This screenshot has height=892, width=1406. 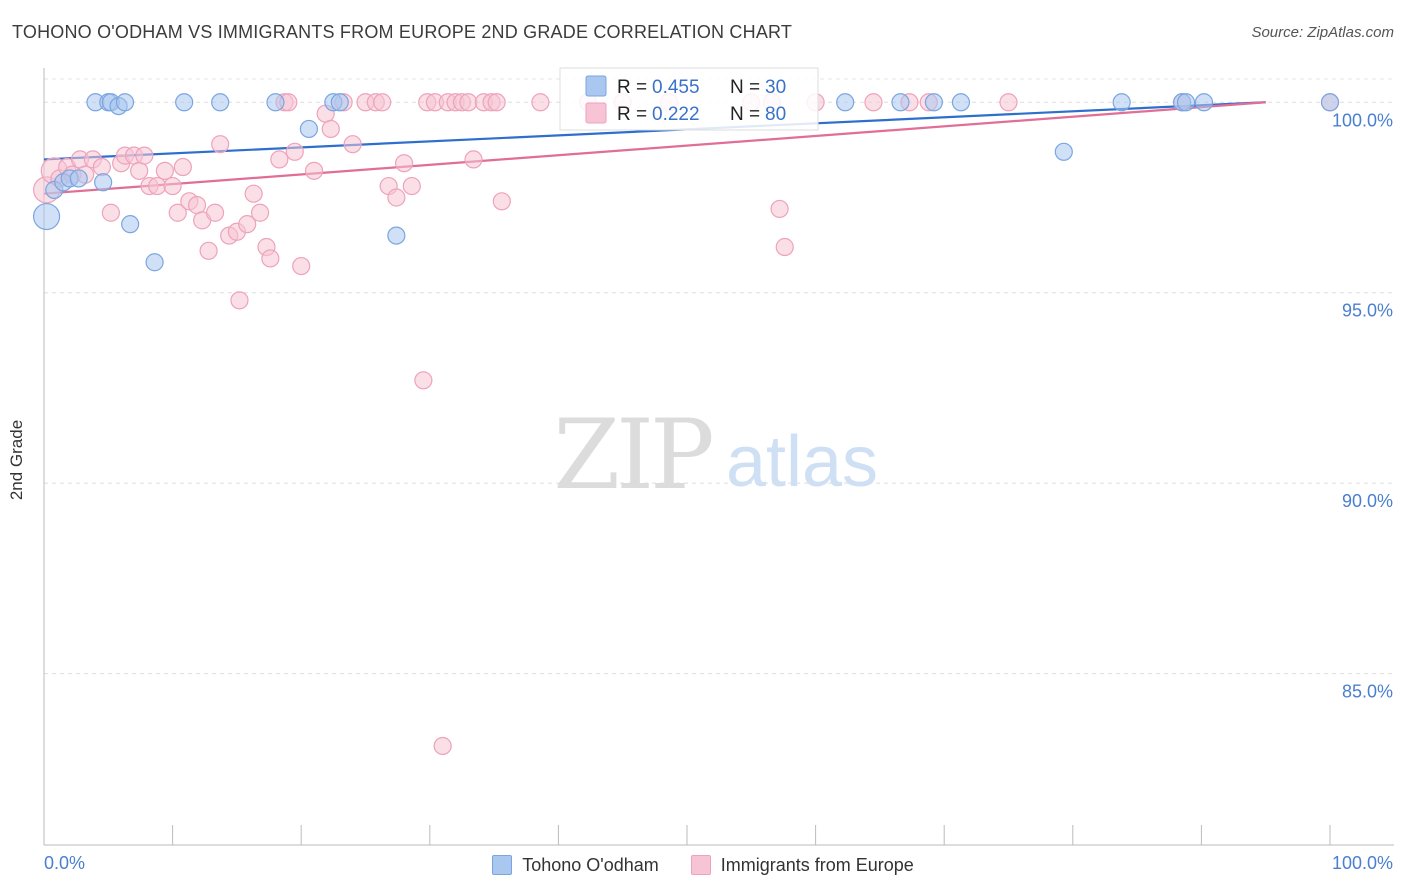 I want to click on y-tick-label: 85.0%, so click(x=1367, y=692).